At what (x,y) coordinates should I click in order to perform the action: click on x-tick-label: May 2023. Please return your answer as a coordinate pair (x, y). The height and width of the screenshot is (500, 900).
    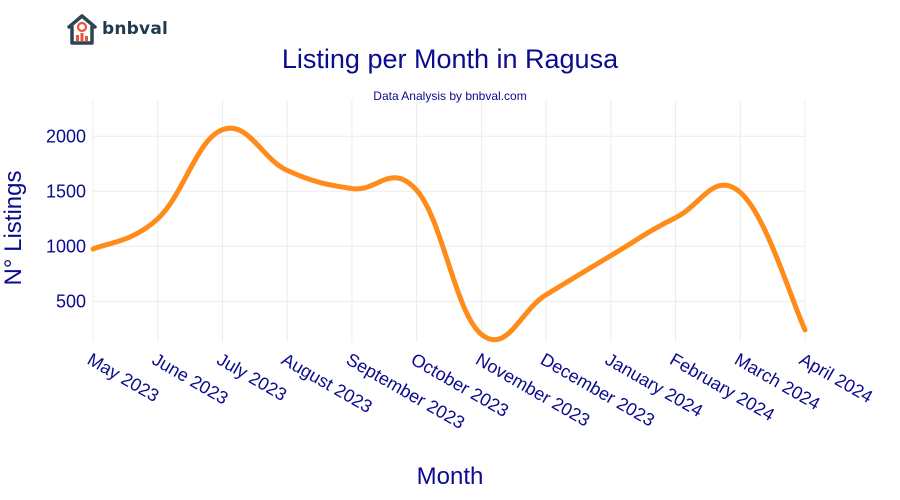
    Looking at the image, I should click on (123, 377).